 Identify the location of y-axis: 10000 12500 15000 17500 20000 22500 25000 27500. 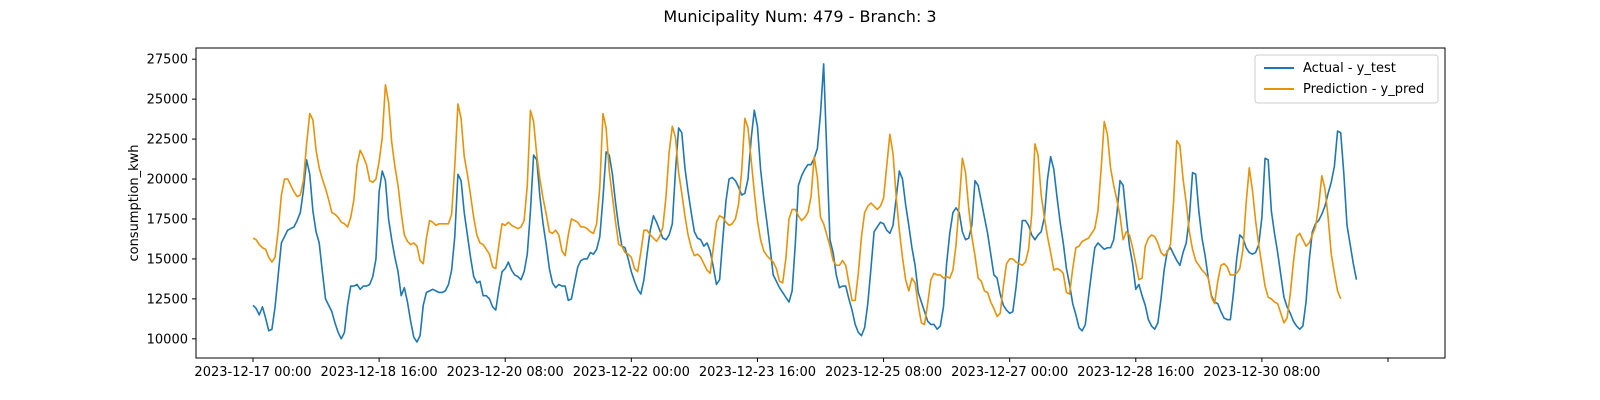
(171, 200).